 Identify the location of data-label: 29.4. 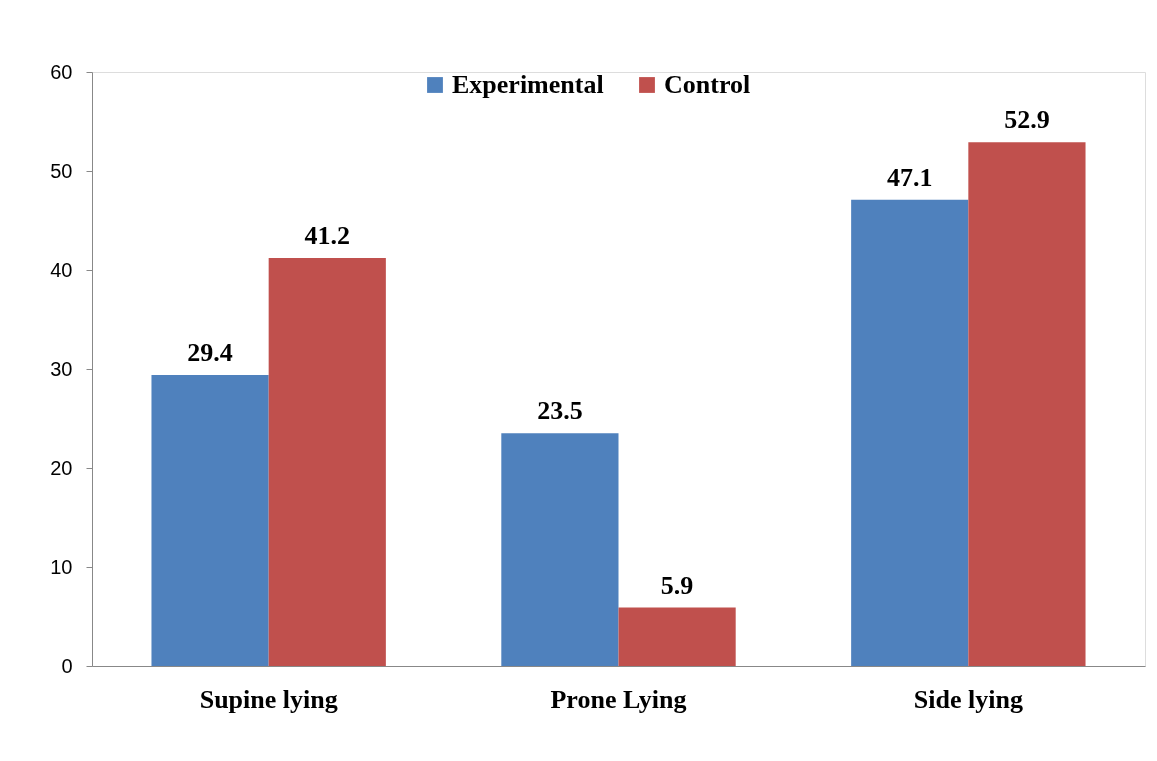
(210, 352).